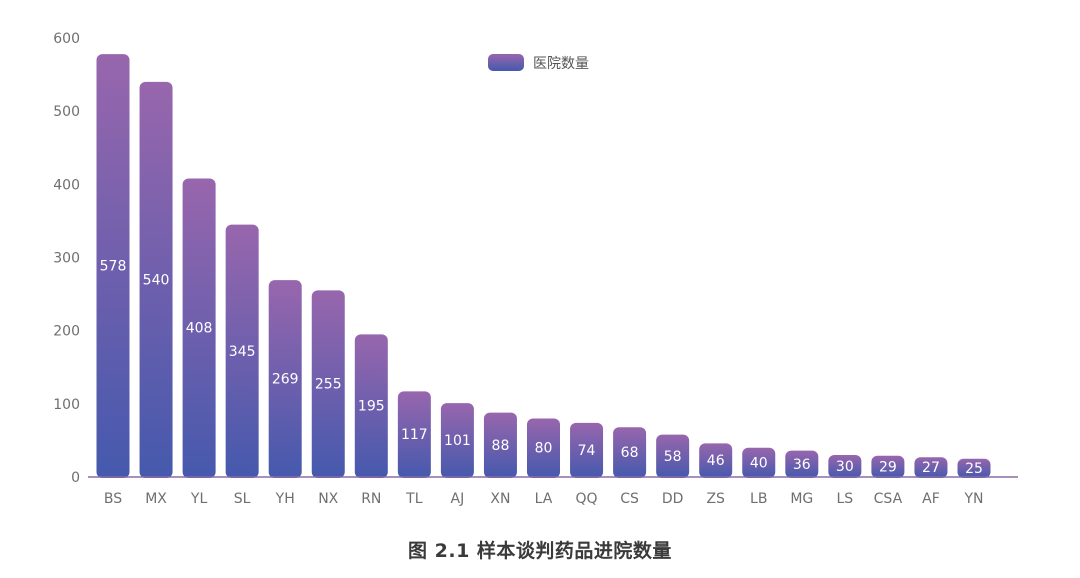 The width and height of the screenshot is (1080, 578). I want to click on bar-value-label: 117, so click(414, 435).